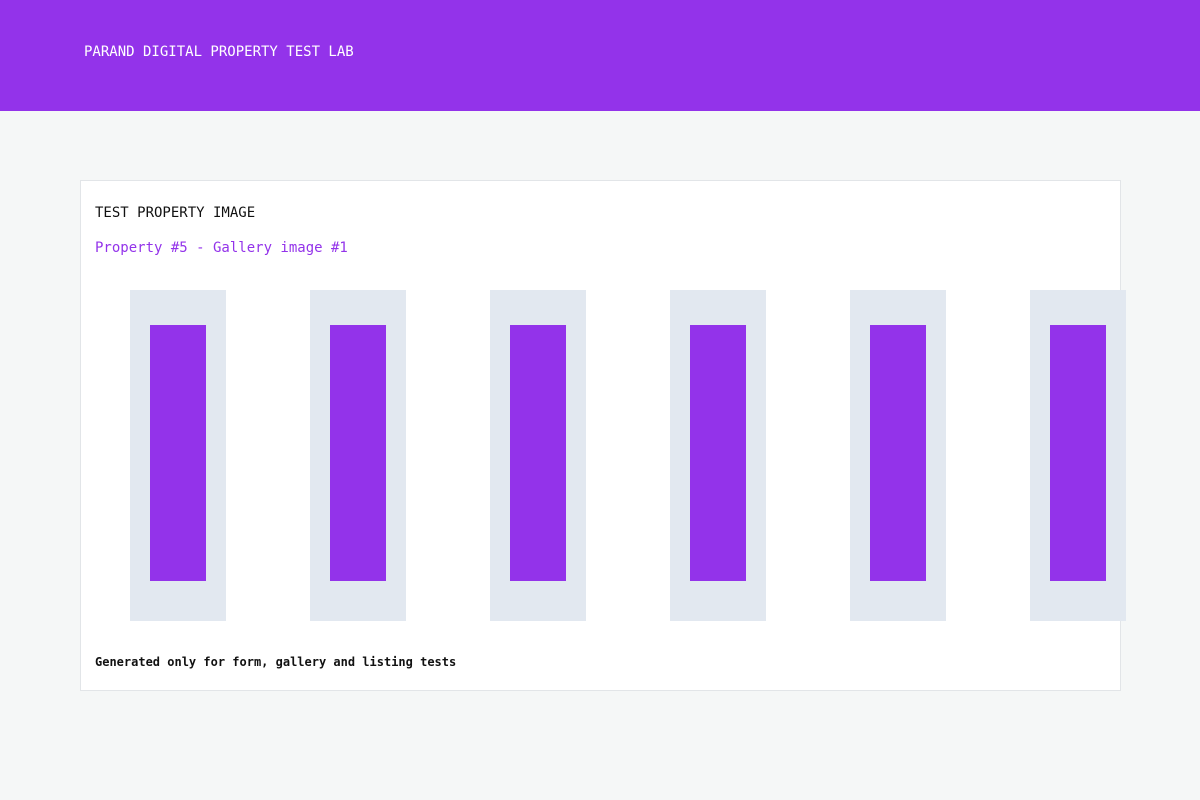 The width and height of the screenshot is (1200, 800). Describe the element at coordinates (221, 248) in the screenshot. I see `card-subtitle: Property #5 - Gallery image #1` at that location.